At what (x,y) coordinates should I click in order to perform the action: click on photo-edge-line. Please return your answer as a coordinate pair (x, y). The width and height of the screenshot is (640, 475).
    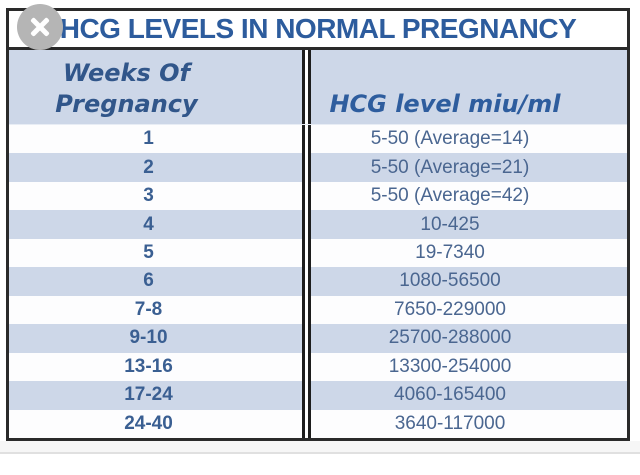
    Looking at the image, I should click on (320, 447).